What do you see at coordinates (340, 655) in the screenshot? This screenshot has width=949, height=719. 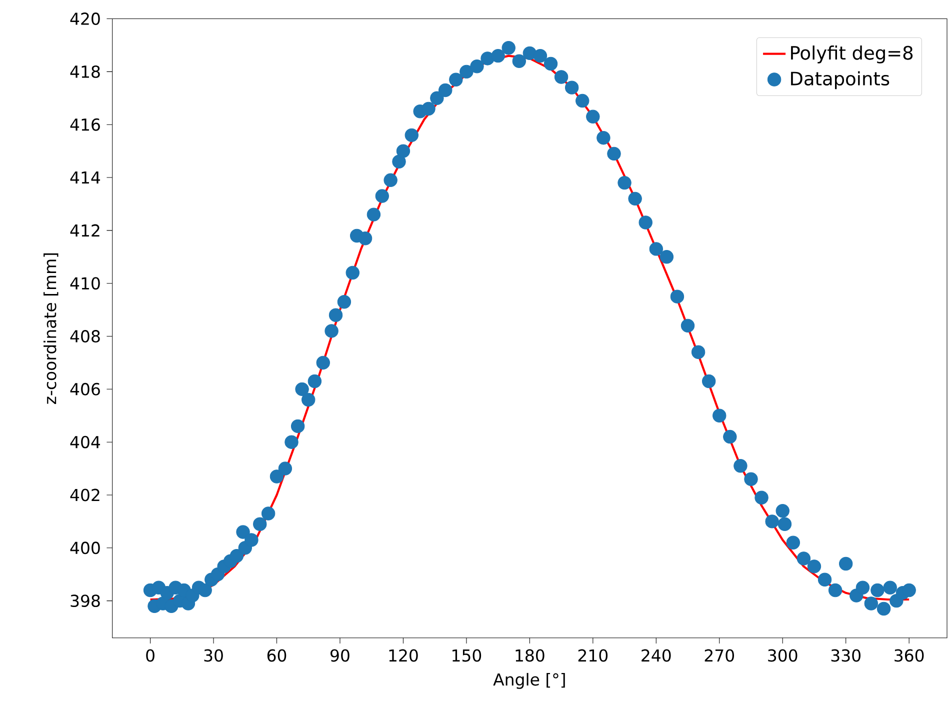 I see `x-tick-label: 90` at bounding box center [340, 655].